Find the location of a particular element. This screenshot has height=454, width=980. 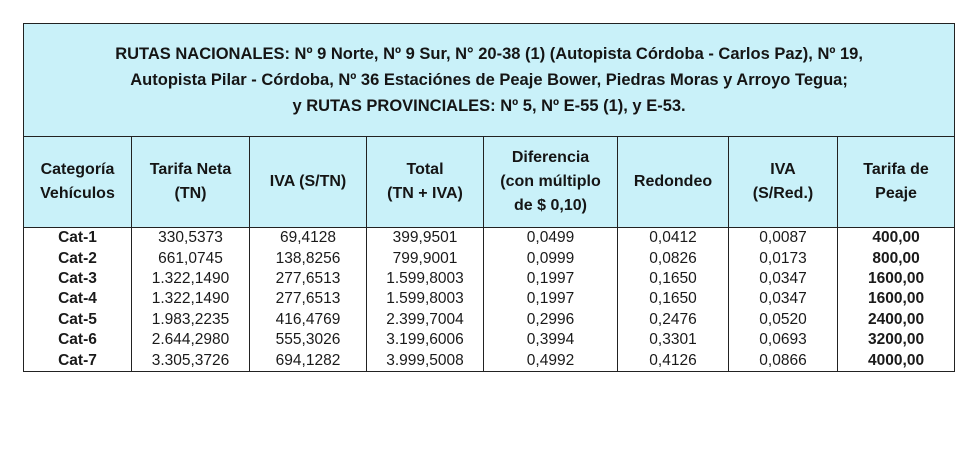

header-iva-tn: IVA (S/TN) is located at coordinates (308, 182).